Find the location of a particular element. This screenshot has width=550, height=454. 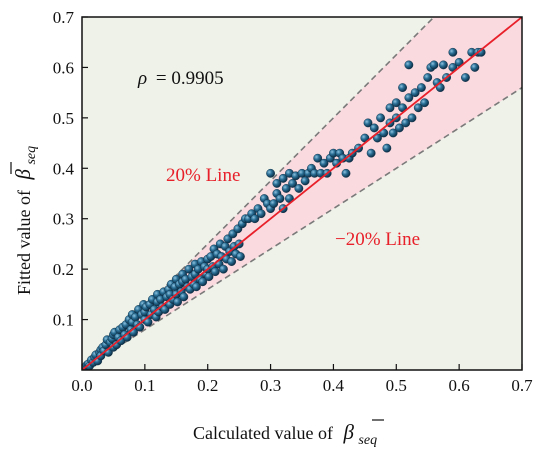

x-tick-label: 0.4 is located at coordinates (334, 385).